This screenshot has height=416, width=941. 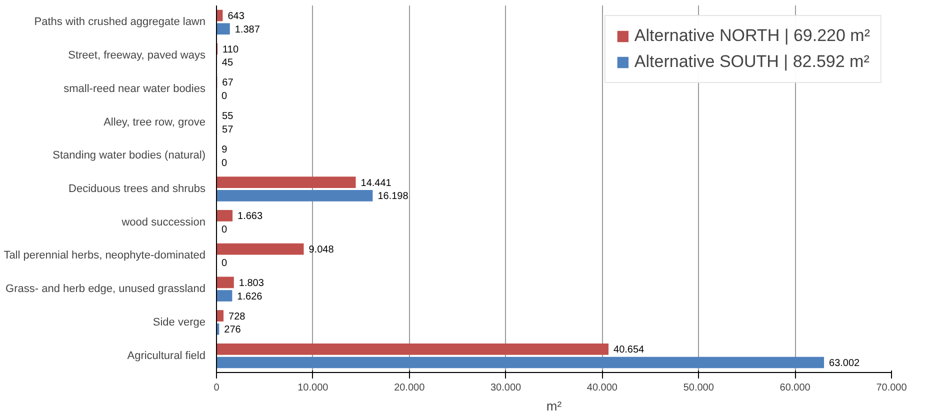 What do you see at coordinates (233, 330) in the screenshot?
I see `data-label: 276` at bounding box center [233, 330].